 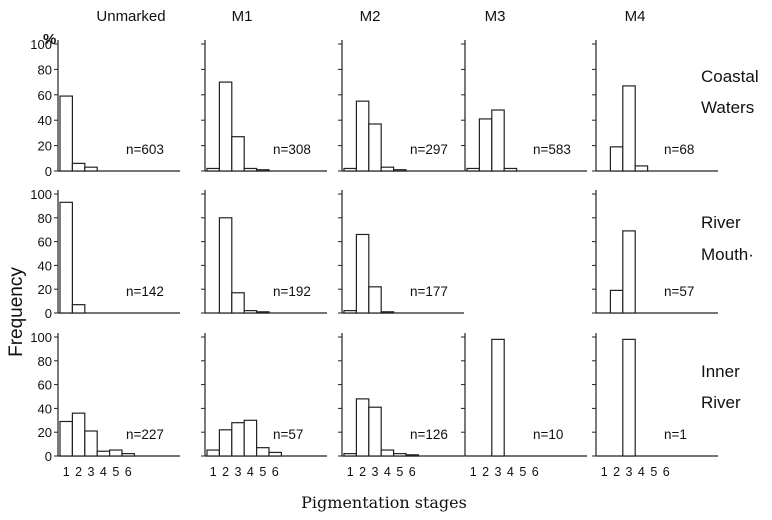 I want to click on panel: n=177, so click(x=401, y=252).